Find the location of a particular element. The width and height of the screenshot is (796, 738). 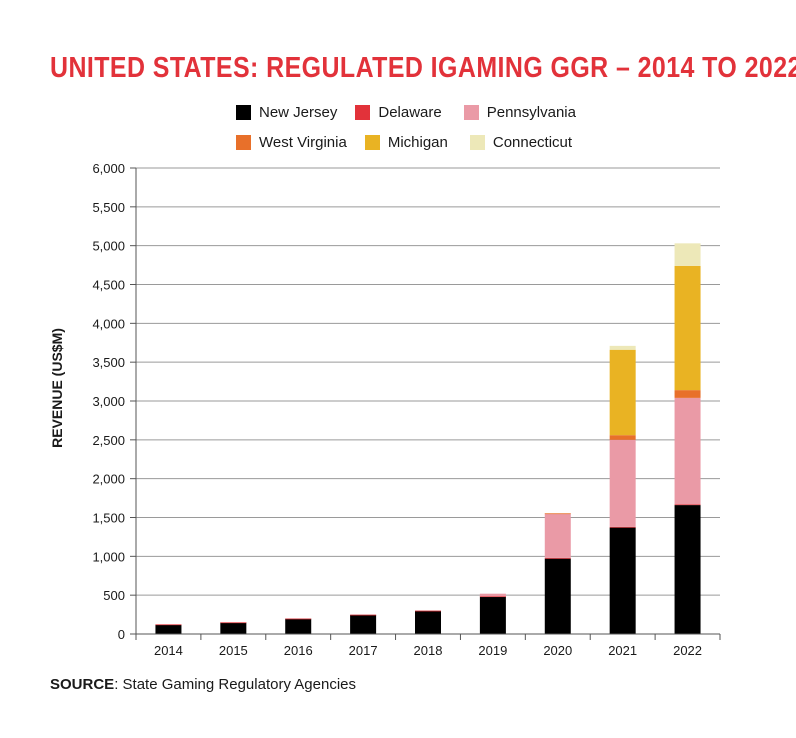

legend-swatch-connecticut is located at coordinates (477, 142).